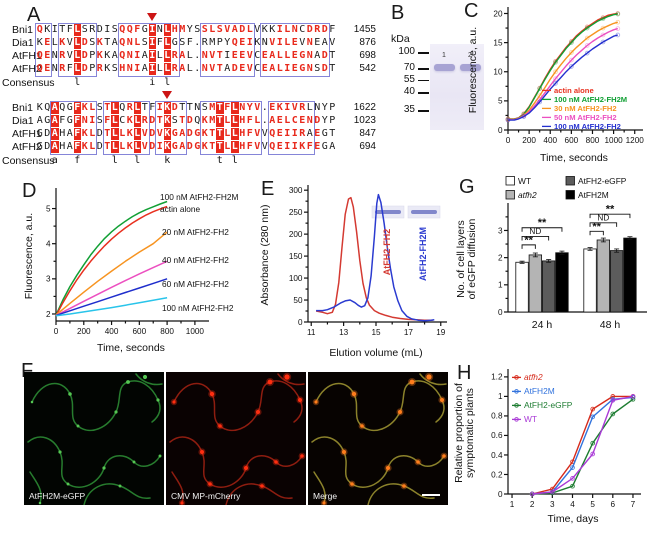 Image resolution: width=650 pixels, height=535 pixels. Describe the element at coordinates (34, 15) in the screenshot. I see `panel-a-label: A` at that location.